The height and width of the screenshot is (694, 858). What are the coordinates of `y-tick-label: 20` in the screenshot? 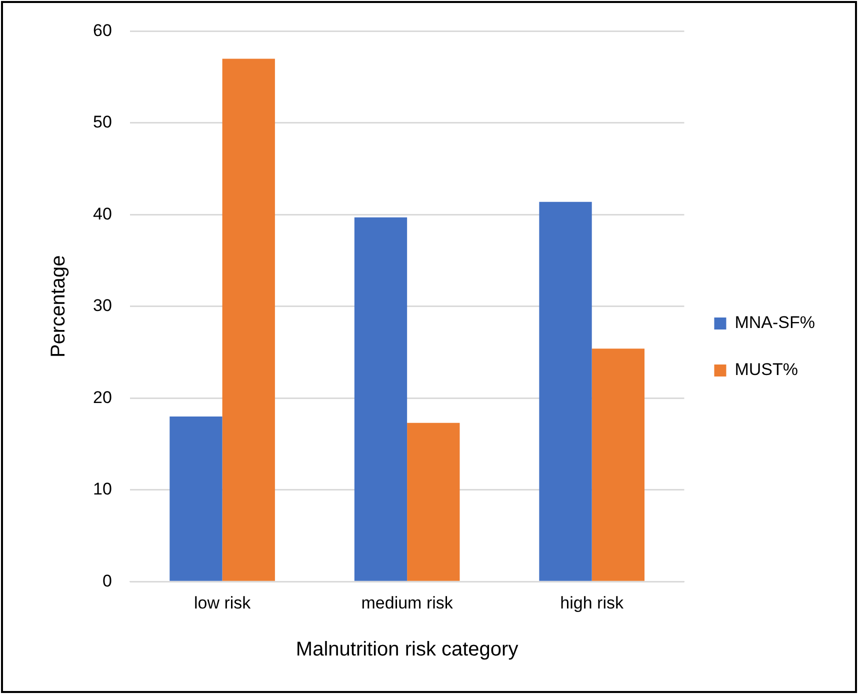 It's located at (102, 397).